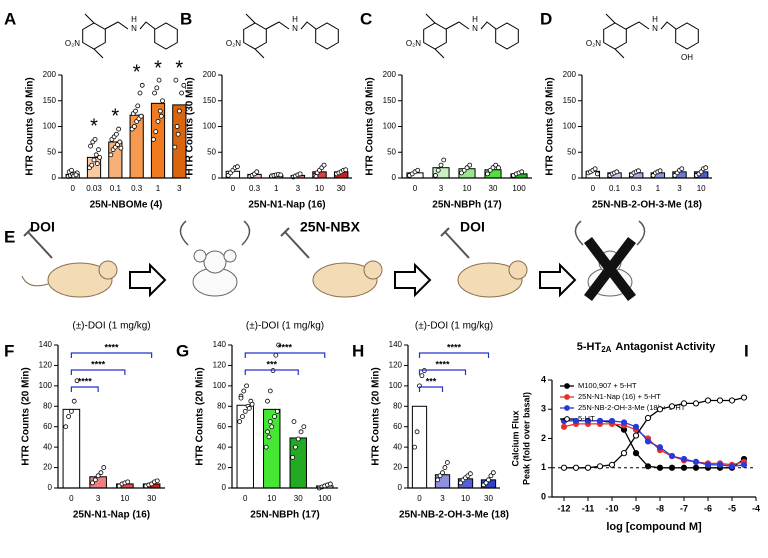 This screenshot has width=768, height=558. What do you see at coordinates (567, 397) in the screenshot?
I see `legend-marker` at bounding box center [567, 397].